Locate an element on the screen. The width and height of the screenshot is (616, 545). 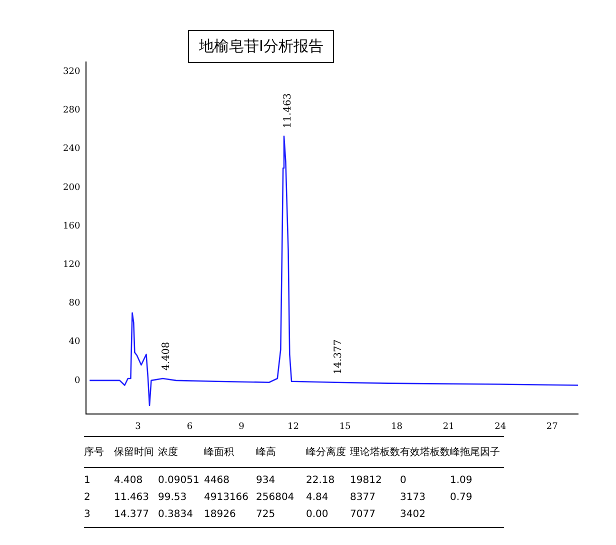
text: 3 14.377 0.3834 18926 725 0.00 7077 3402 is located at coordinates (255, 514).